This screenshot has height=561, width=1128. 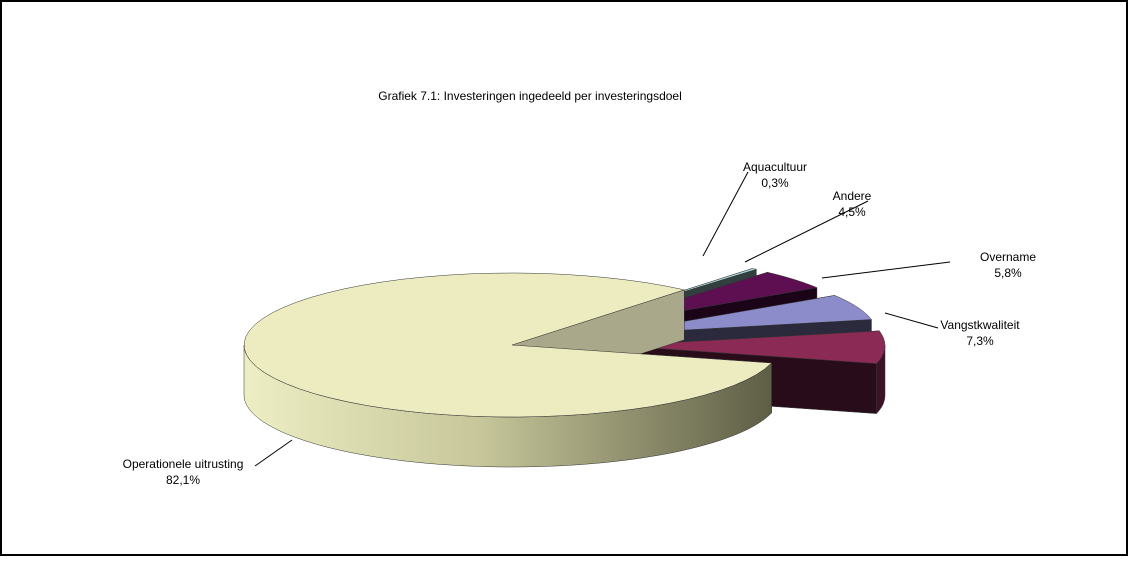 I want to click on slice-label: Overname, so click(x=1008, y=257).